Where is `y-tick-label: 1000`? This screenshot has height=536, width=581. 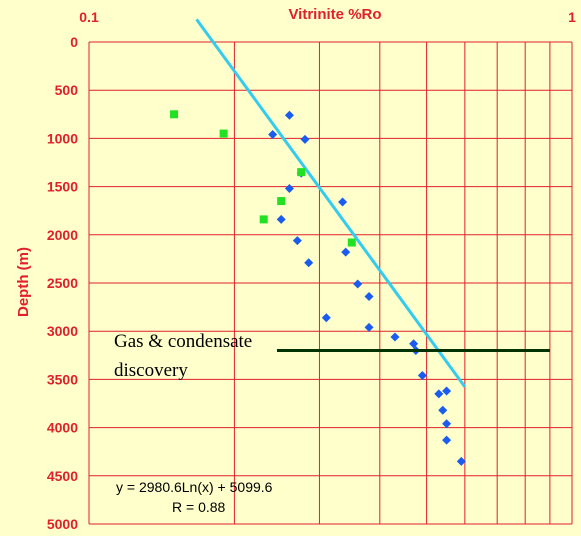 y-tick-label: 1000 is located at coordinates (62, 138).